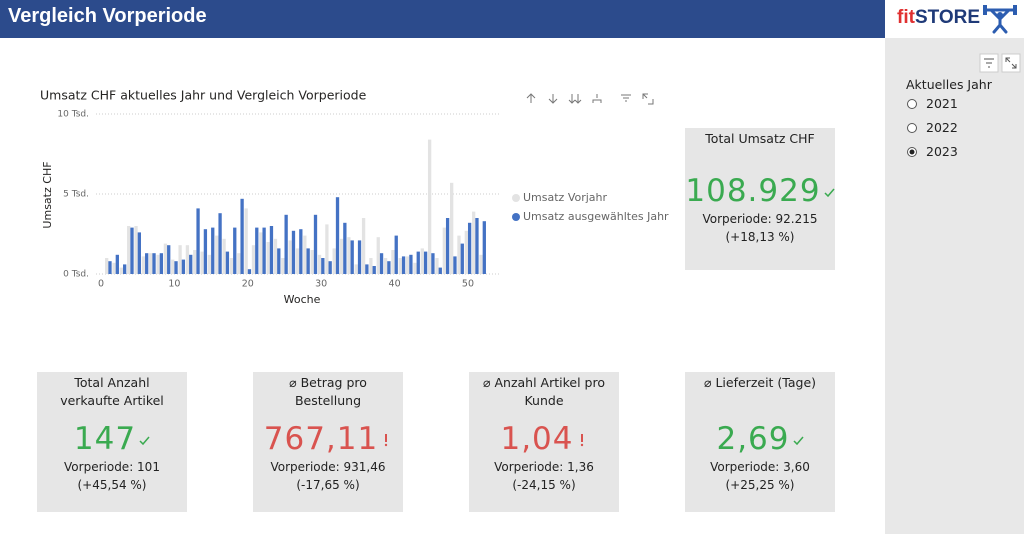  What do you see at coordinates (942, 127) in the screenshot?
I see `slicer-option-label: 2022` at bounding box center [942, 127].